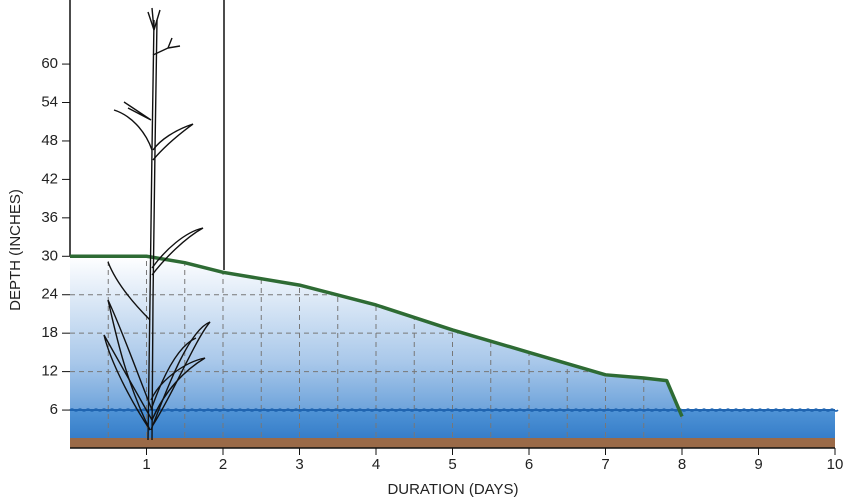 The image size is (855, 500). I want to click on x-tick-label: 10, so click(835, 464).